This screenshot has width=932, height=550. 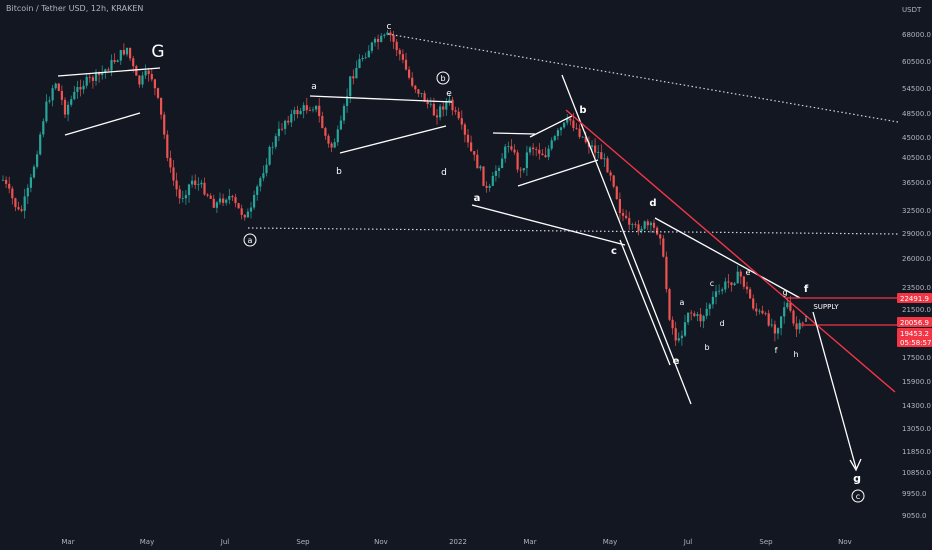 I want to click on wave-label-e: e, so click(x=748, y=272).